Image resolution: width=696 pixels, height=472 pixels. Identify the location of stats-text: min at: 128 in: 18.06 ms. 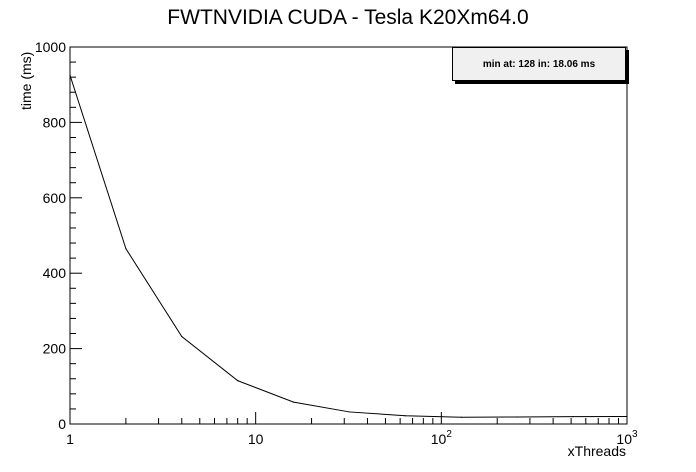
(539, 64).